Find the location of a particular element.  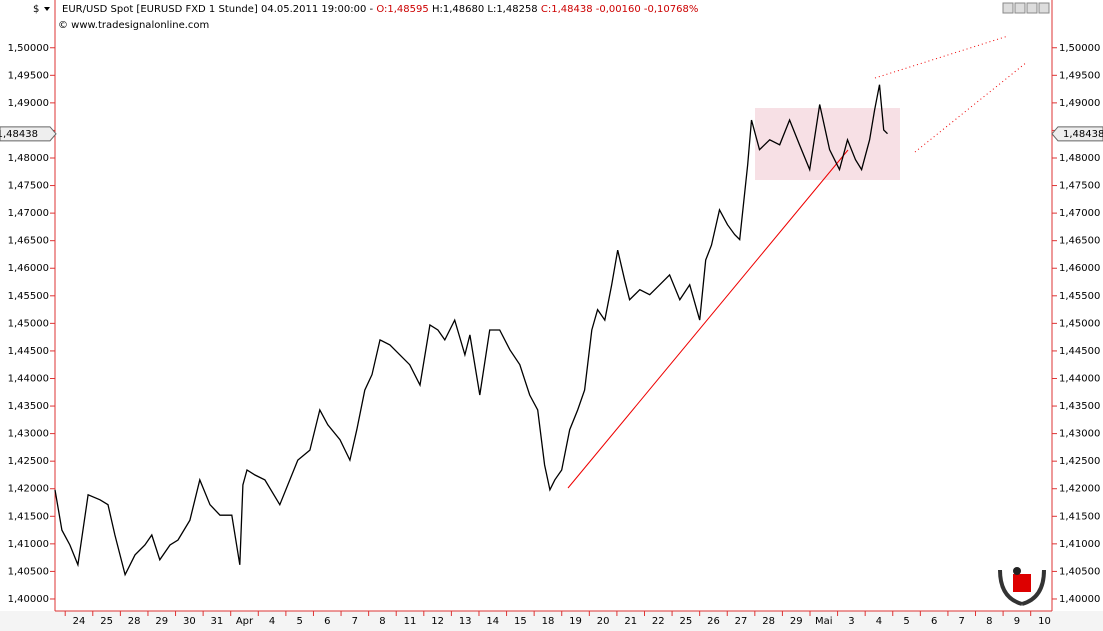

x-tick-label: 9 is located at coordinates (1017, 621).